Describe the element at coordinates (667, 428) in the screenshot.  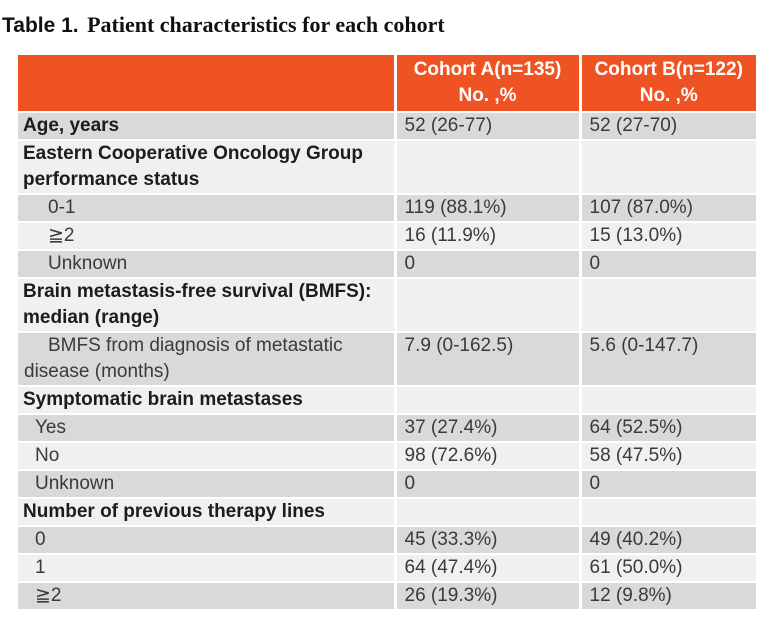
I see `cohort-b-value-cell: 64 (52.5%)` at that location.